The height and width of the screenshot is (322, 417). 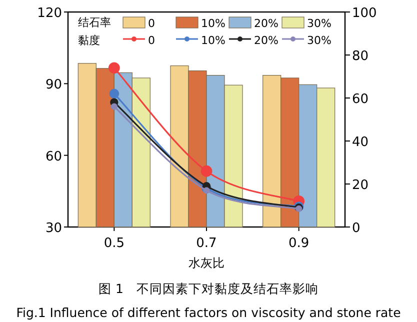 I want to click on y2-tick-label: 0, so click(x=356, y=228).